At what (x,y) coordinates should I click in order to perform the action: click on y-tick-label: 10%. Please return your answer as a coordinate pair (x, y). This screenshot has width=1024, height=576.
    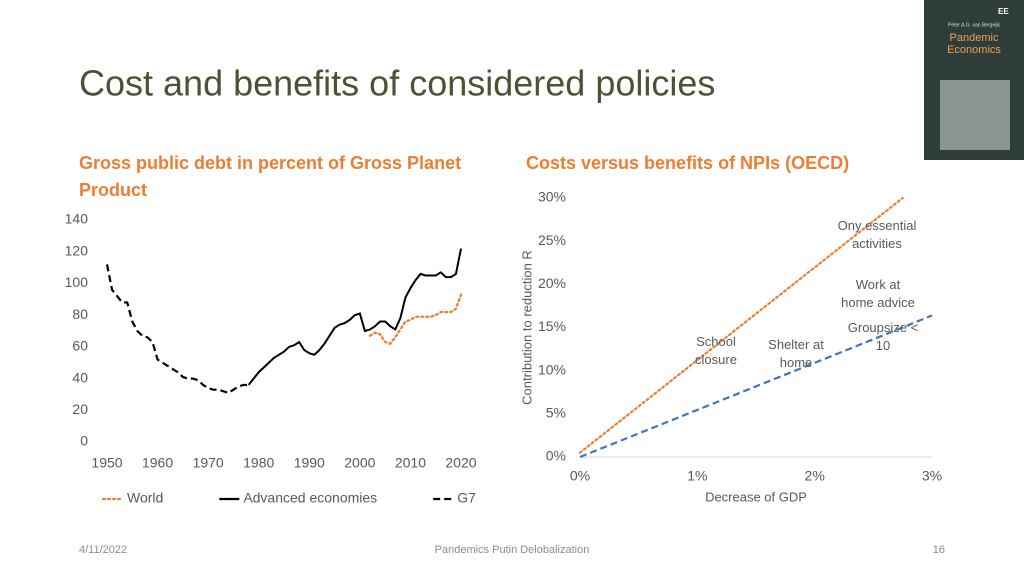
    Looking at the image, I should click on (552, 369).